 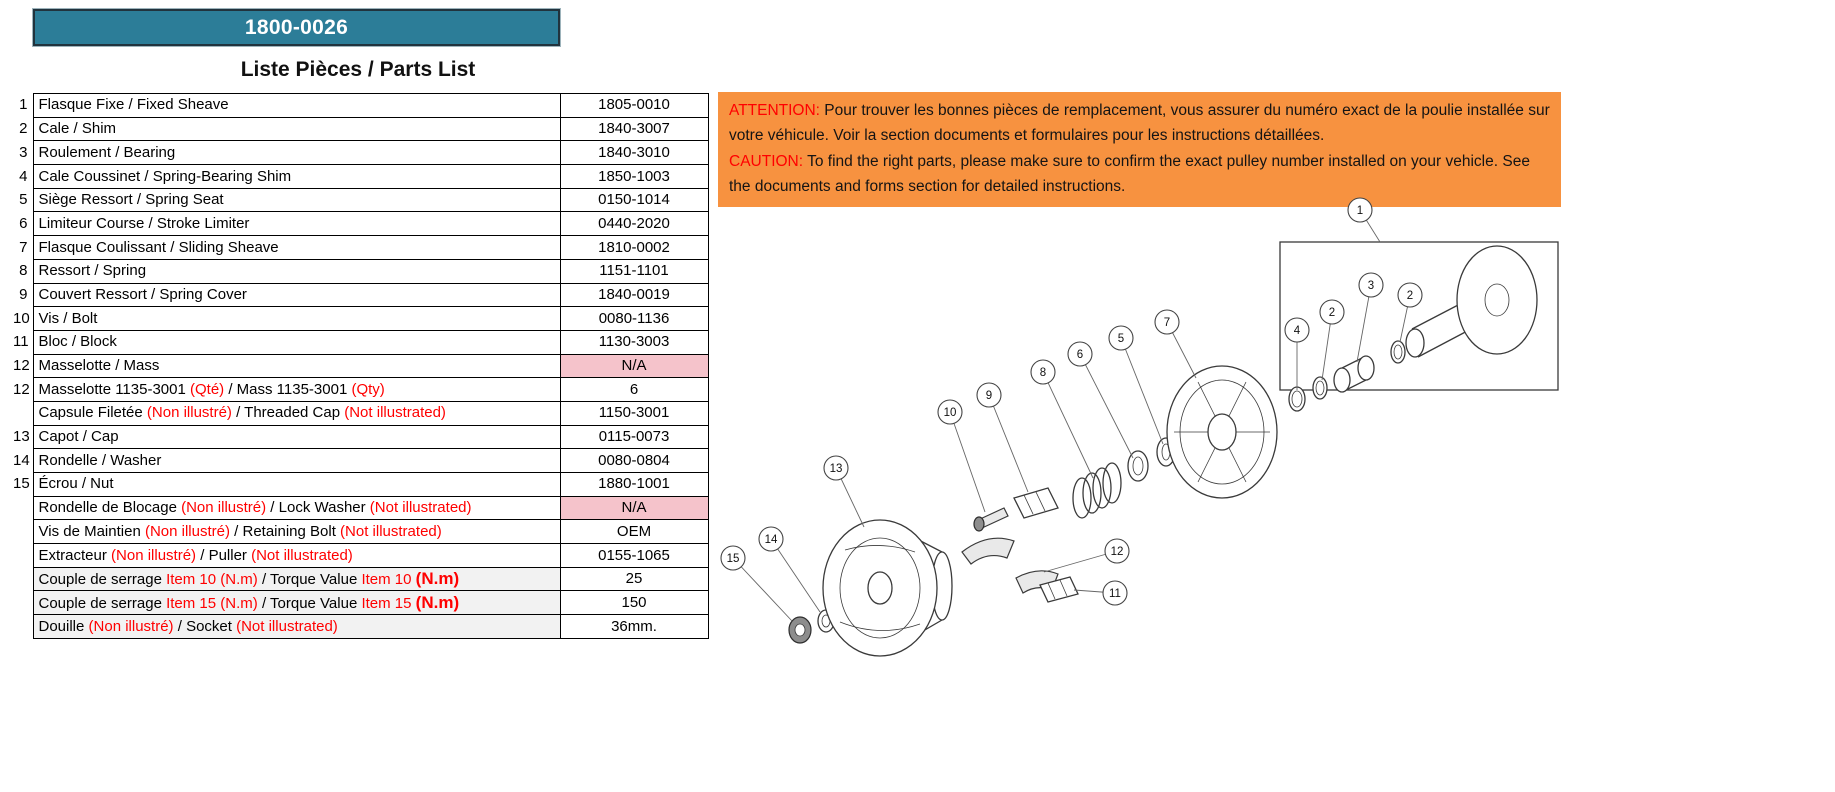 What do you see at coordinates (887, 588) in the screenshot?
I see `cover-sheave-part` at bounding box center [887, 588].